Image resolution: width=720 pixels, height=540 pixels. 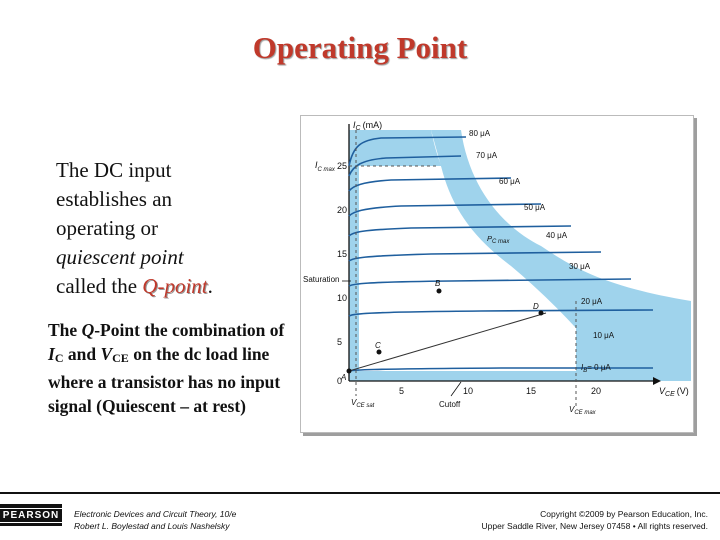 I want to click on intro-line-4: quiescent point, so click(x=120, y=257).